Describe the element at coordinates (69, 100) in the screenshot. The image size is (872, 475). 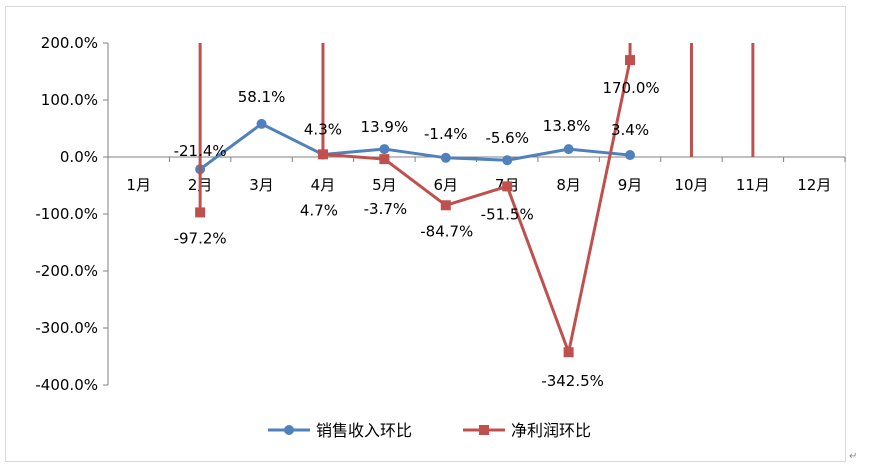
I see `y-tick-label: 100.0%` at that location.